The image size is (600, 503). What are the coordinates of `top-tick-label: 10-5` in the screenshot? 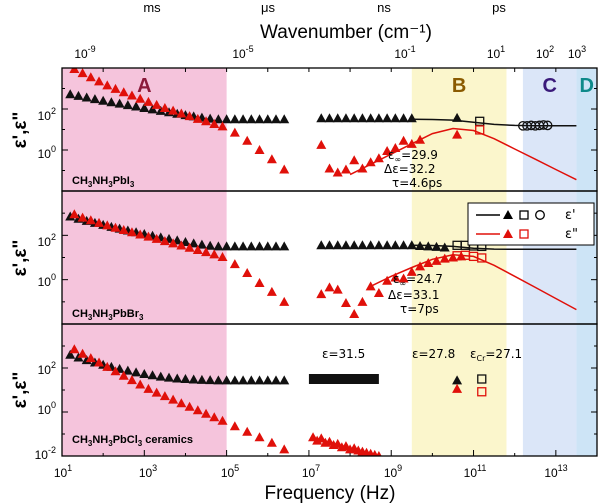 It's located at (242, 52).